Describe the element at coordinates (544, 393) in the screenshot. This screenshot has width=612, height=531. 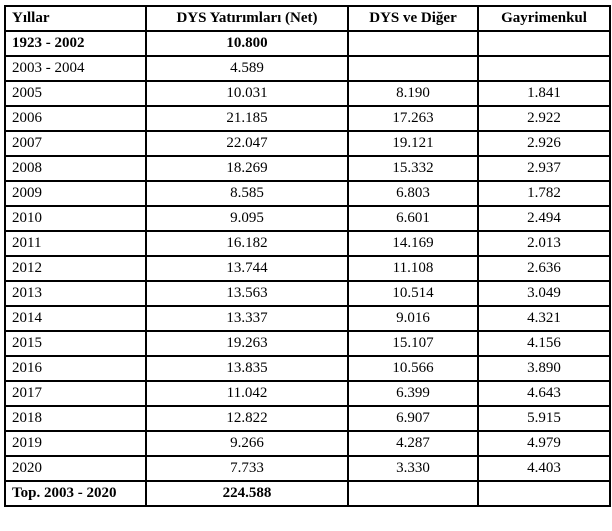
I see `gayrimenkul-cell: 4.643` at that location.